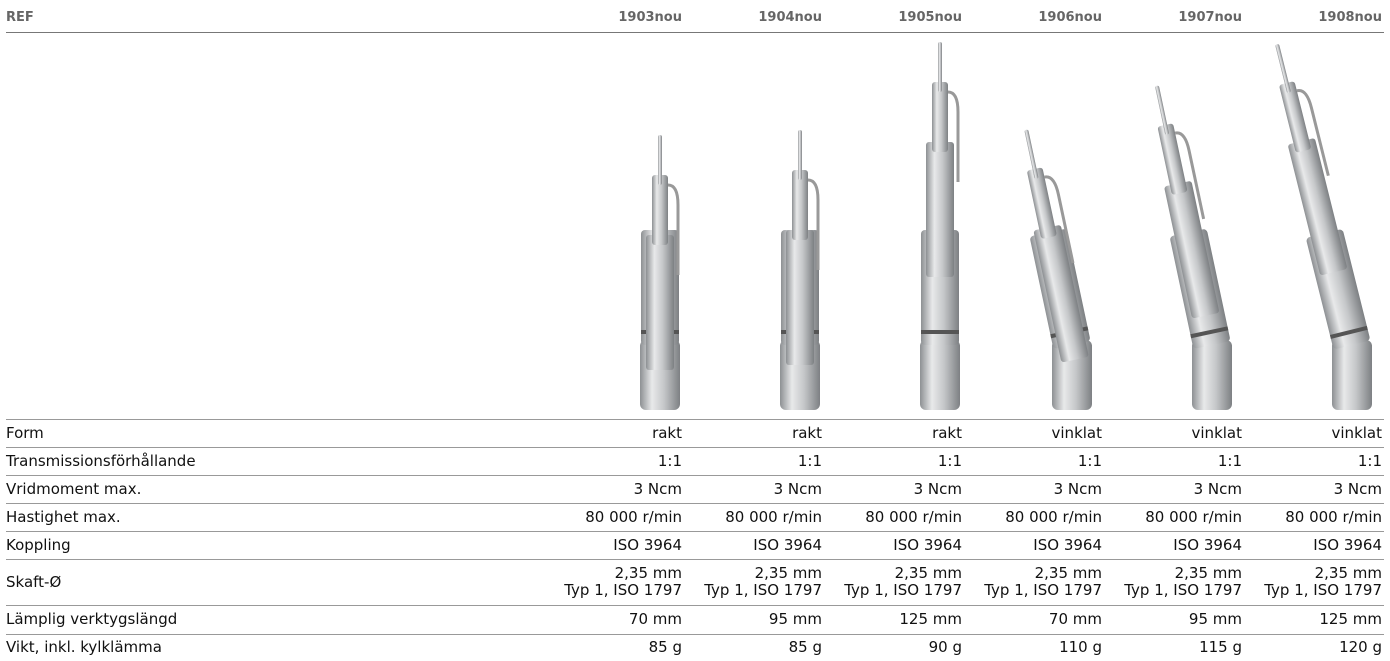 Image resolution: width=1390 pixels, height=661 pixels. What do you see at coordinates (74, 488) in the screenshot?
I see `row-label: Vridmoment max.` at bounding box center [74, 488].